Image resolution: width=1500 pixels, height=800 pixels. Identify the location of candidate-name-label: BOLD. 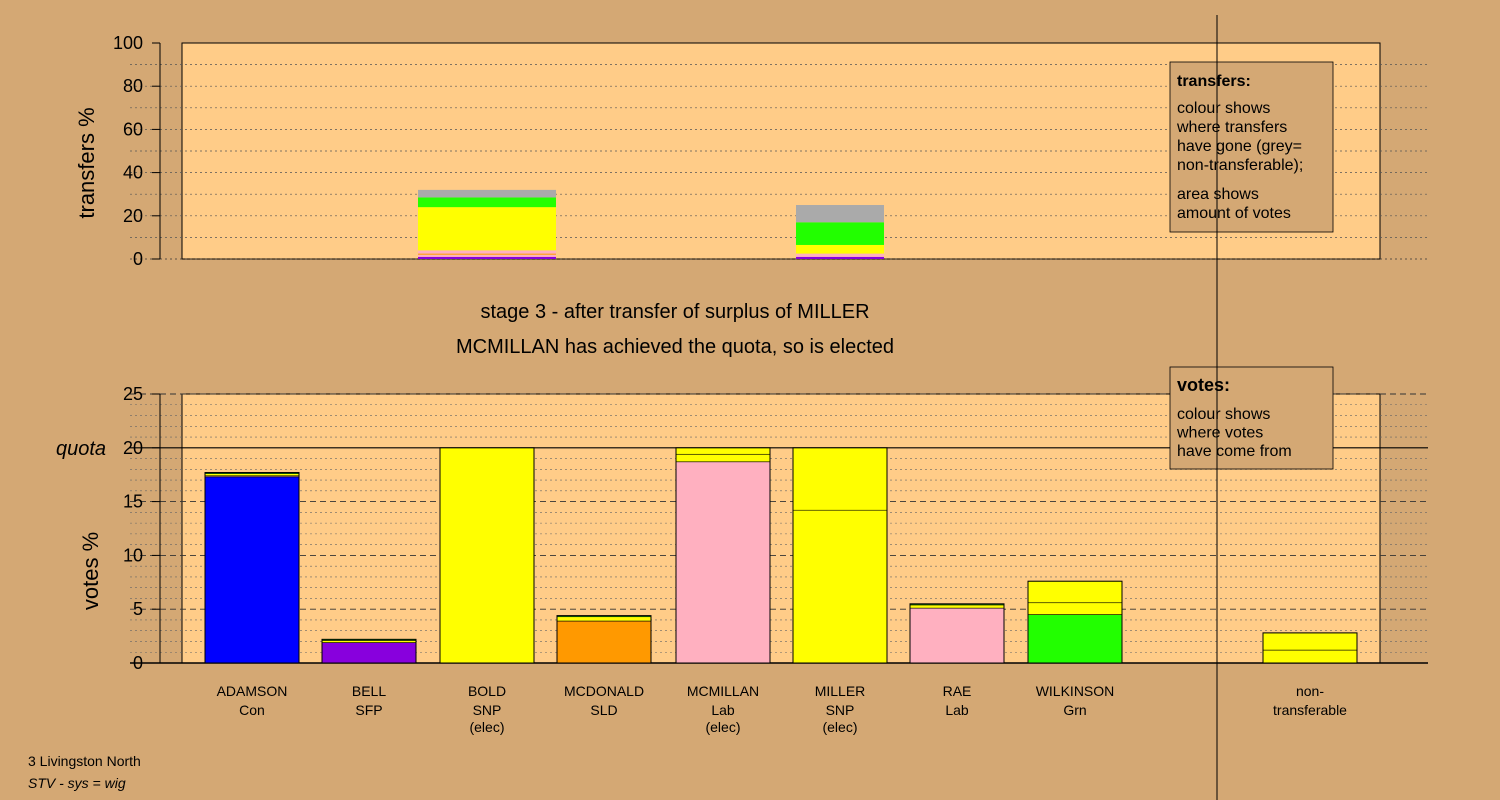
(487, 691).